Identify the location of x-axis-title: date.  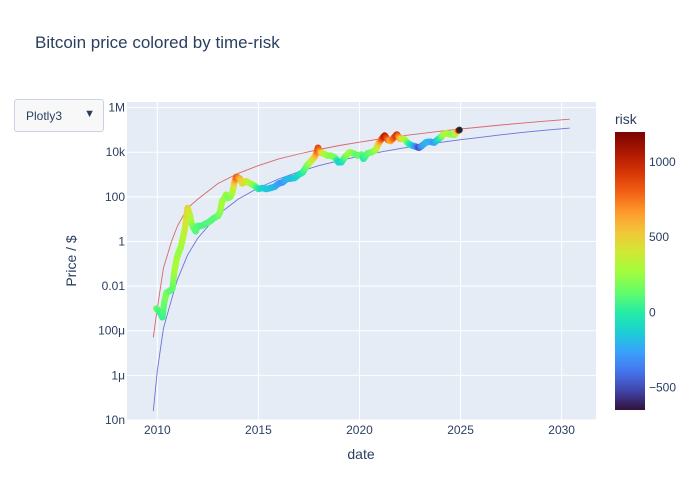
(360, 454).